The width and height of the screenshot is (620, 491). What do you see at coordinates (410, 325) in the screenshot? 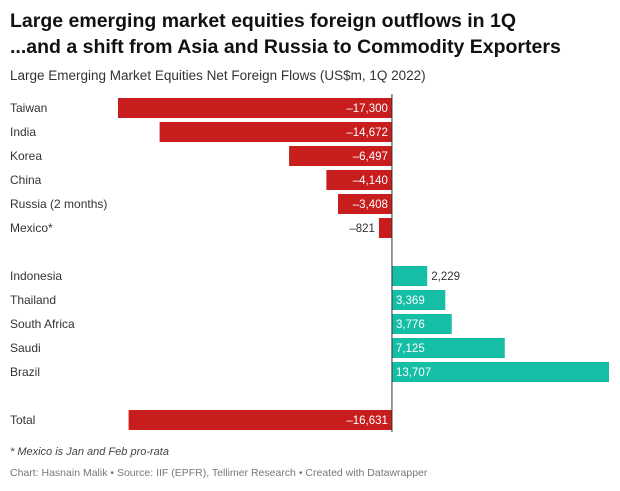
I see `value-label-south-africa: 3,776` at bounding box center [410, 325].